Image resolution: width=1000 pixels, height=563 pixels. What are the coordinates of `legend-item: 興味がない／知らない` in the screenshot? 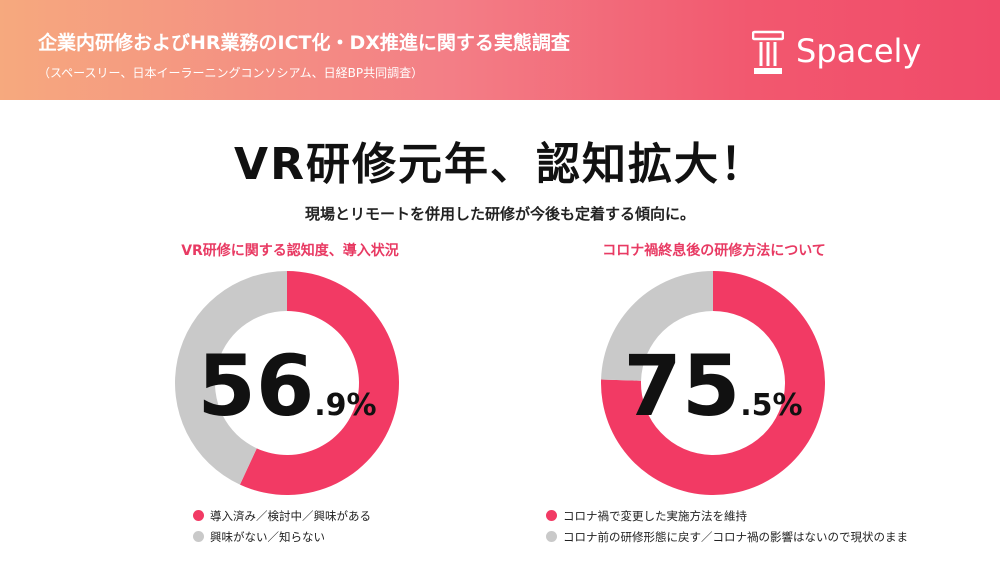 It's located at (282, 536).